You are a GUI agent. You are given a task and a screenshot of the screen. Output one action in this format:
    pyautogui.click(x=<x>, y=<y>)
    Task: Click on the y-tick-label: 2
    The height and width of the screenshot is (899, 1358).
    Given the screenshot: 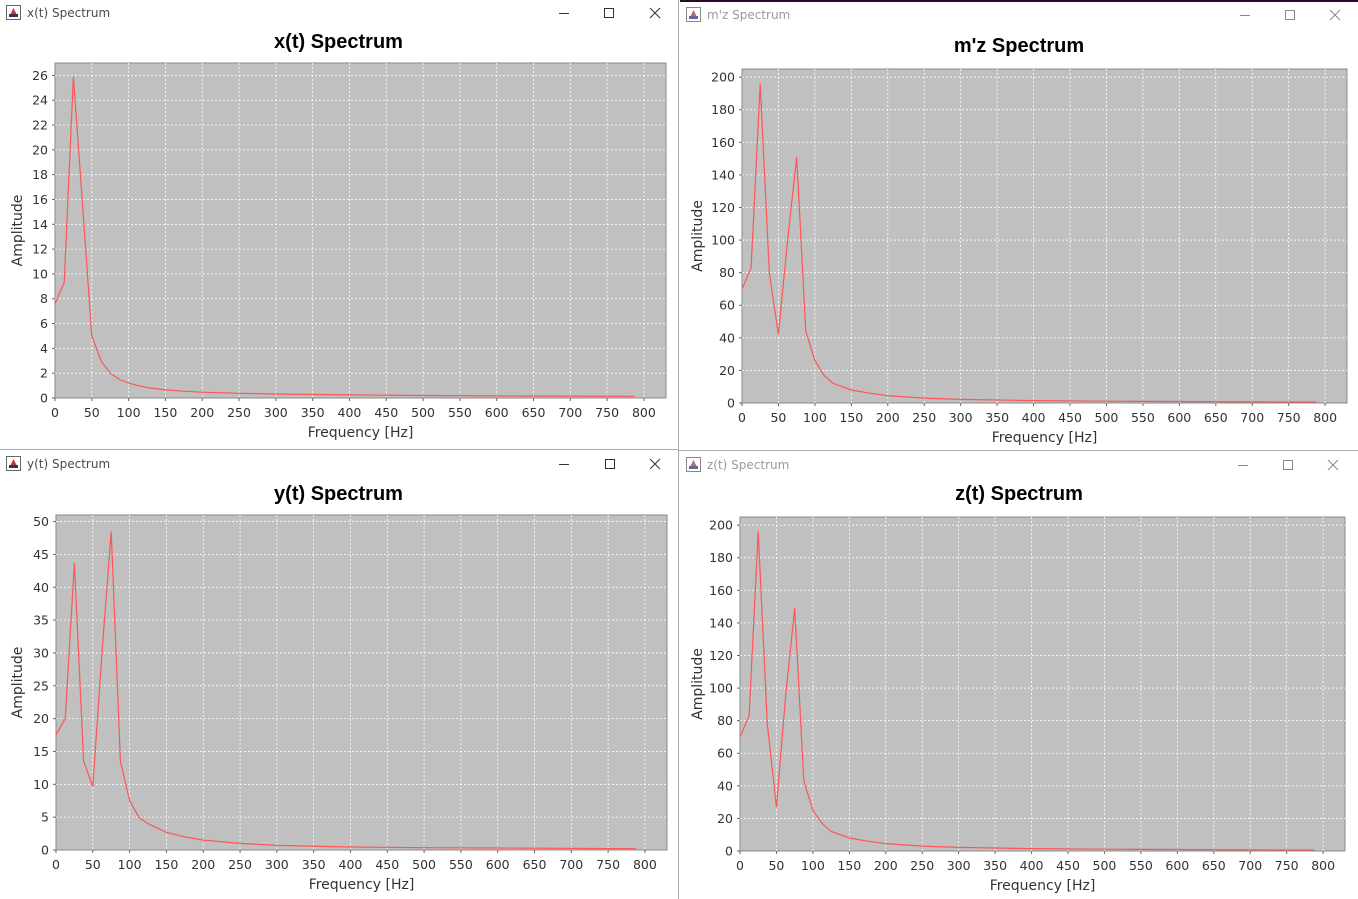 What is the action you would take?
    pyautogui.click(x=44, y=373)
    